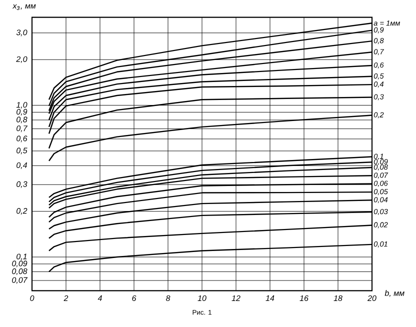  Describe the element at coordinates (22, 105) in the screenshot. I see `y-tick-label: 1,0` at that location.